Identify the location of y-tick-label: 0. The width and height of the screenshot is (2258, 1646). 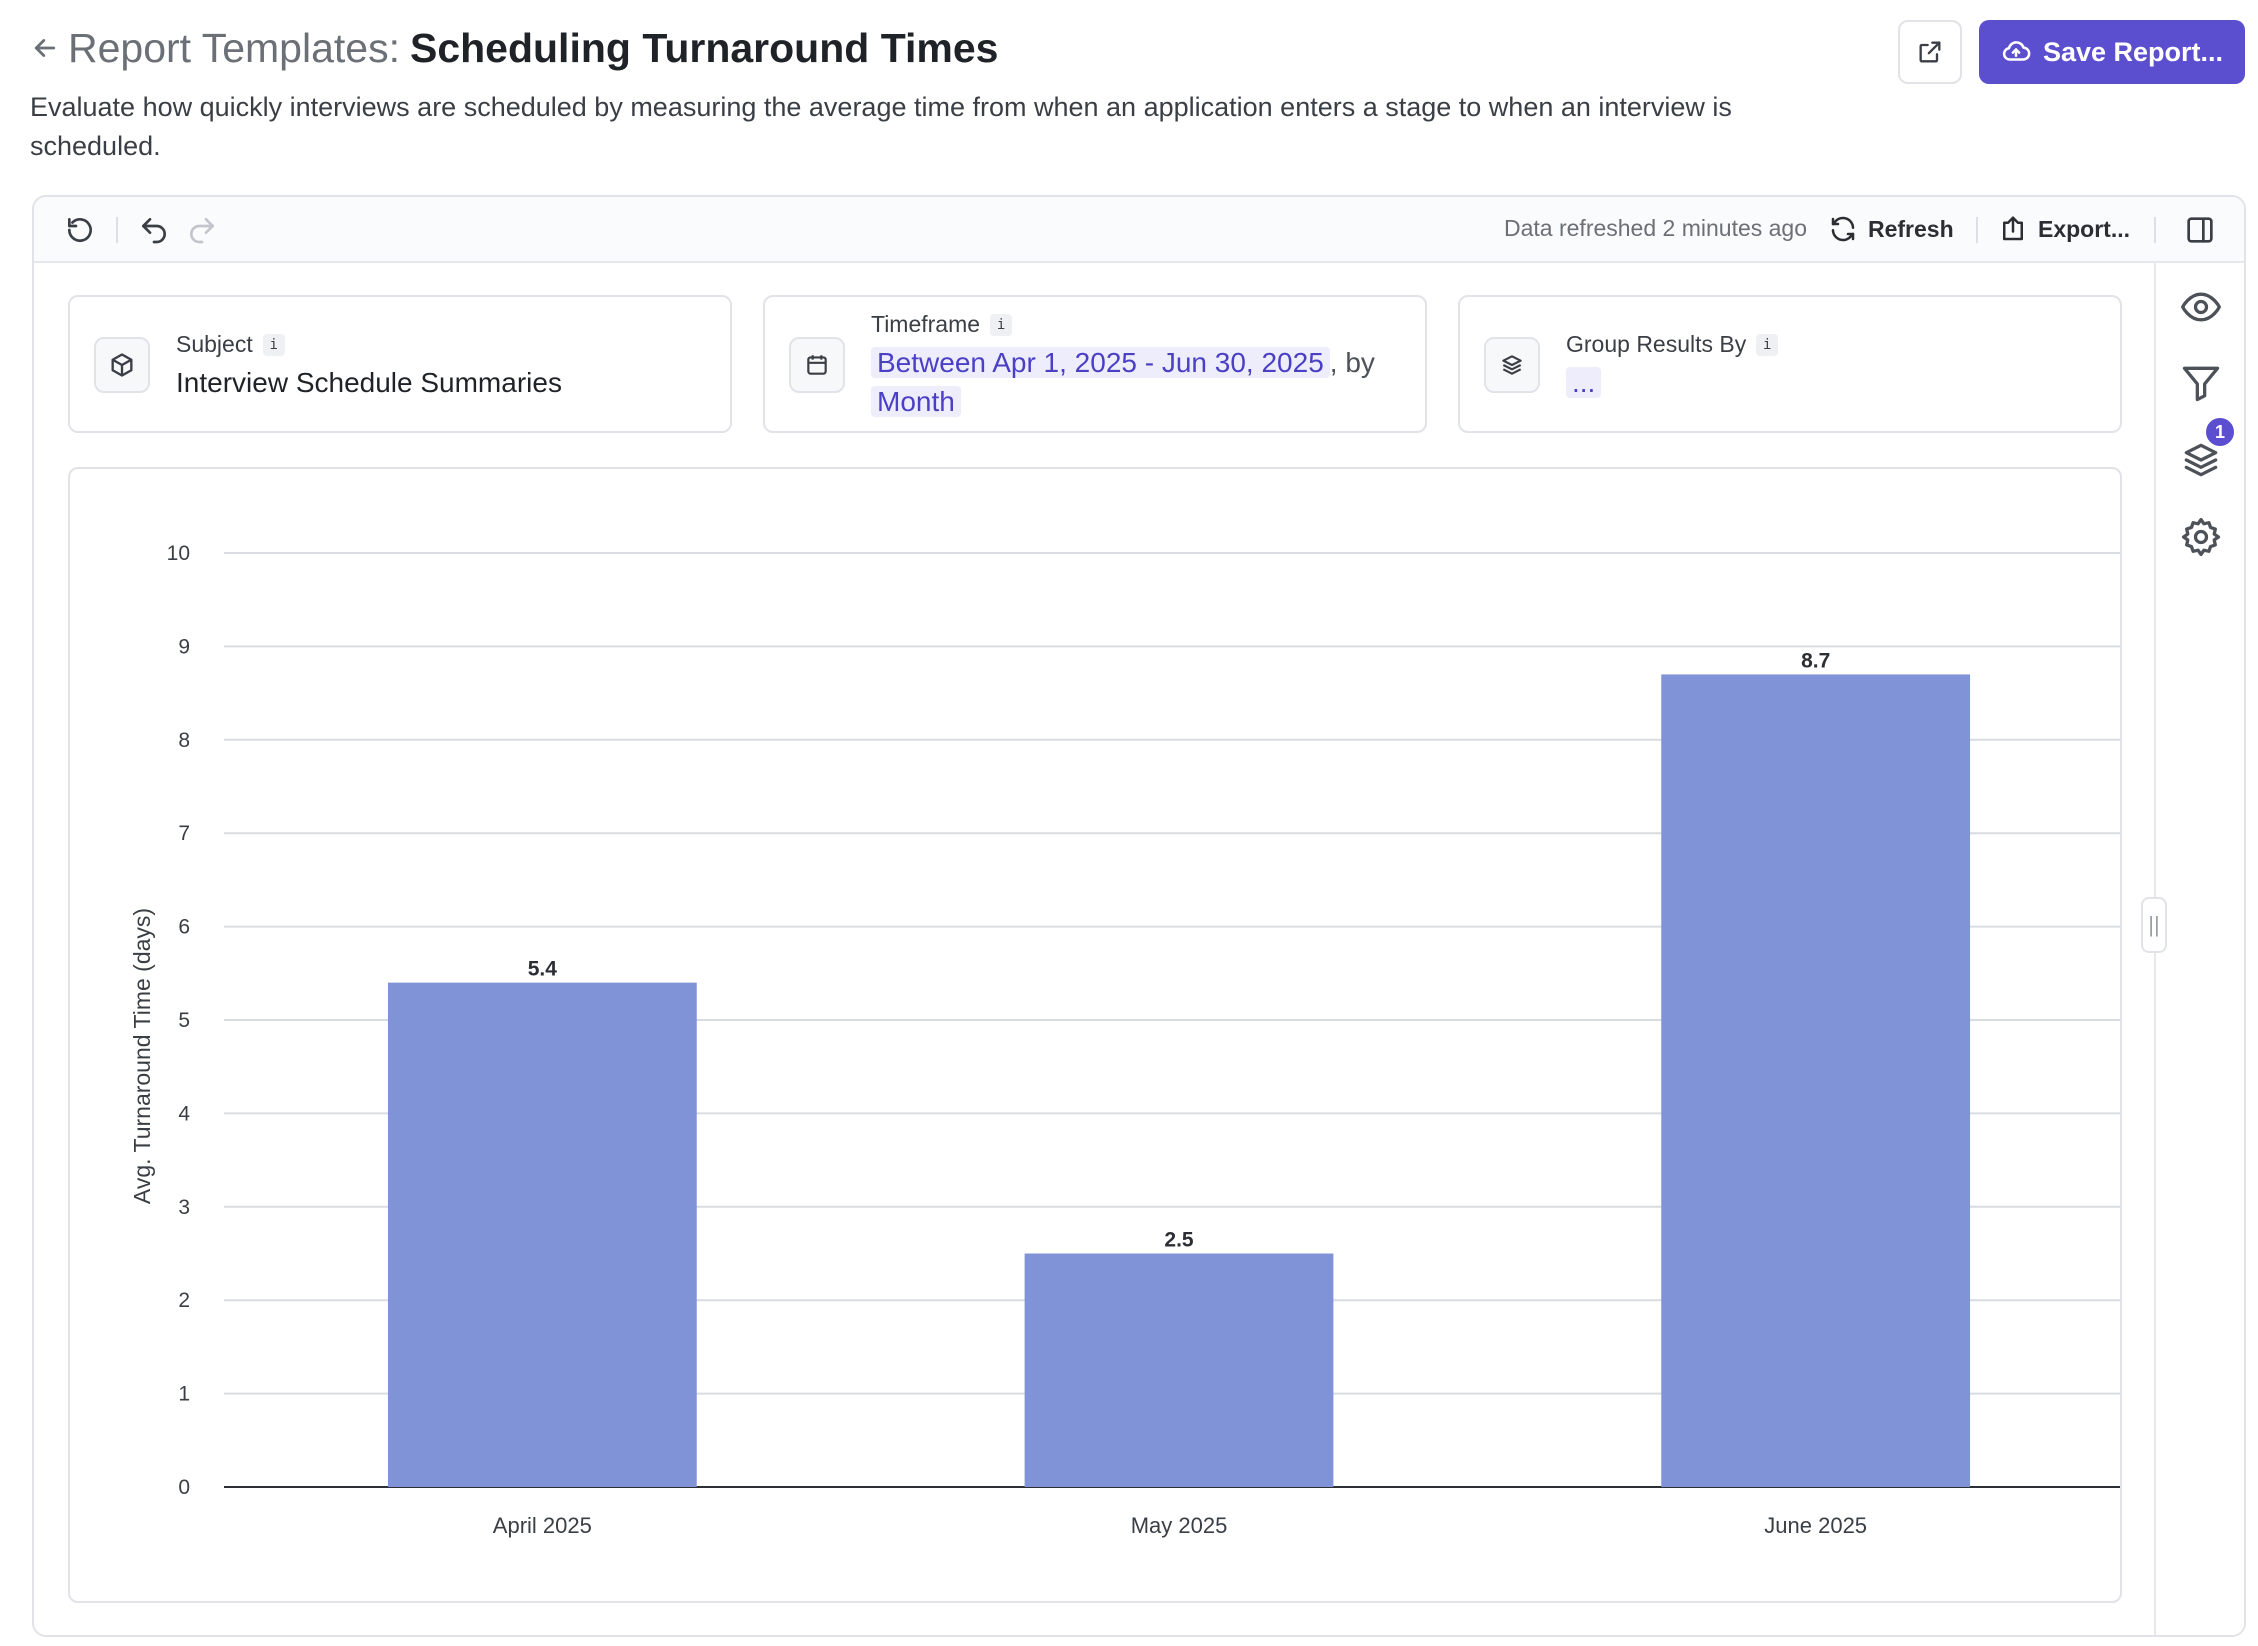
(184, 1487).